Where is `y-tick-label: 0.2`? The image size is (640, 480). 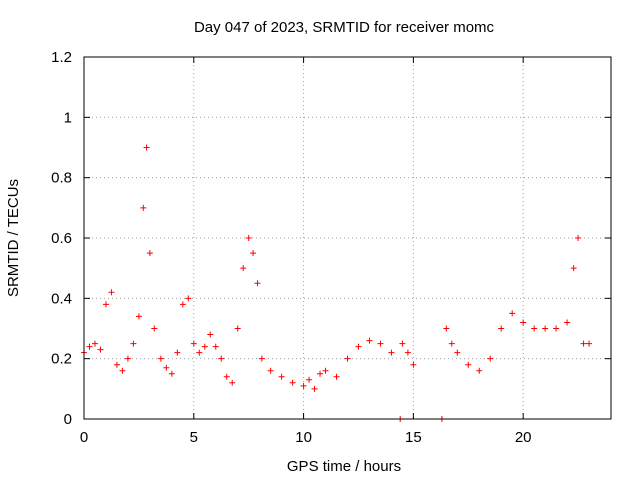
y-tick-label: 0.2 is located at coordinates (61, 359).